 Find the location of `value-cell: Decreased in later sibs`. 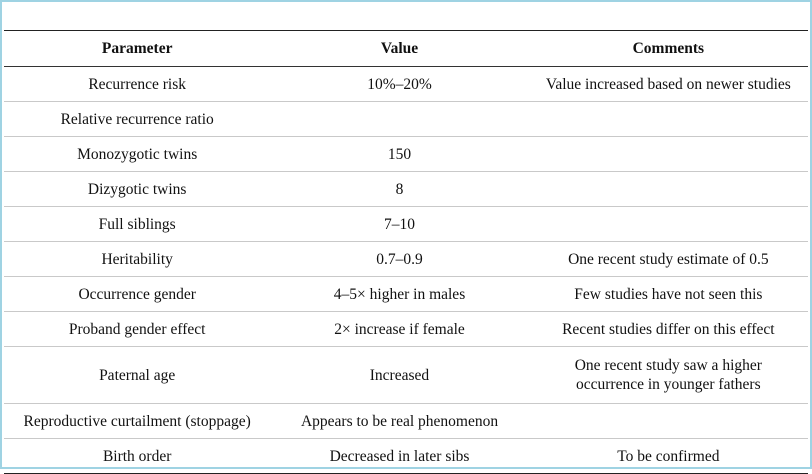

value-cell: Decreased in later sibs is located at coordinates (399, 456).